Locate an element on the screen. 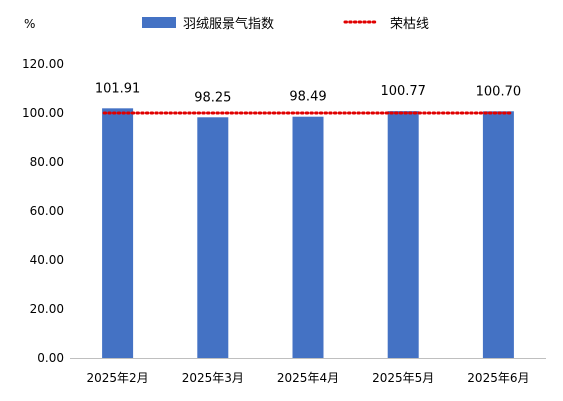  y-tick-label: 100.00 is located at coordinates (43, 113).